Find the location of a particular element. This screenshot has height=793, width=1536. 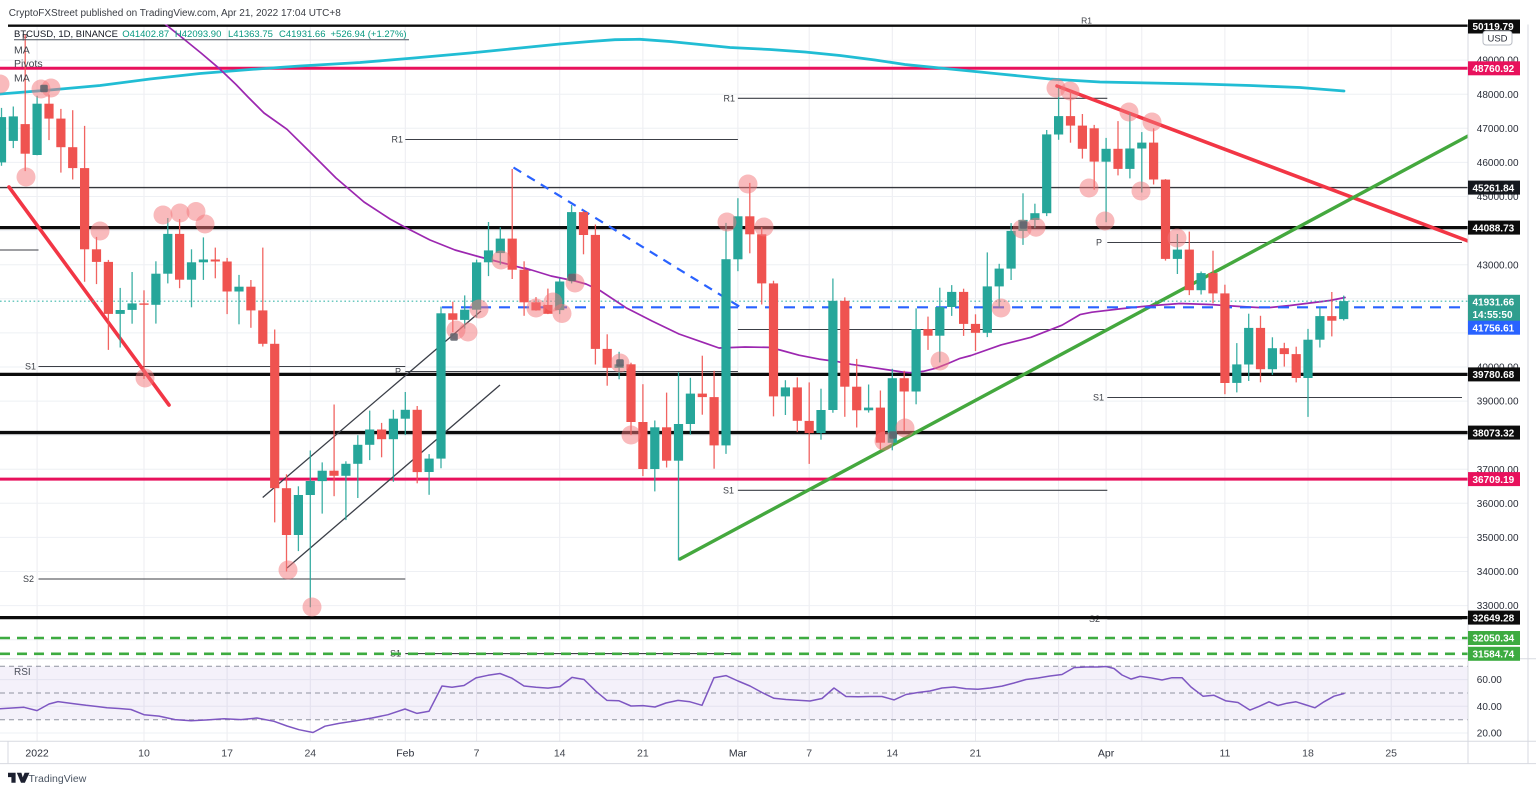

svg-text: Pivots is located at coordinates (28, 64).